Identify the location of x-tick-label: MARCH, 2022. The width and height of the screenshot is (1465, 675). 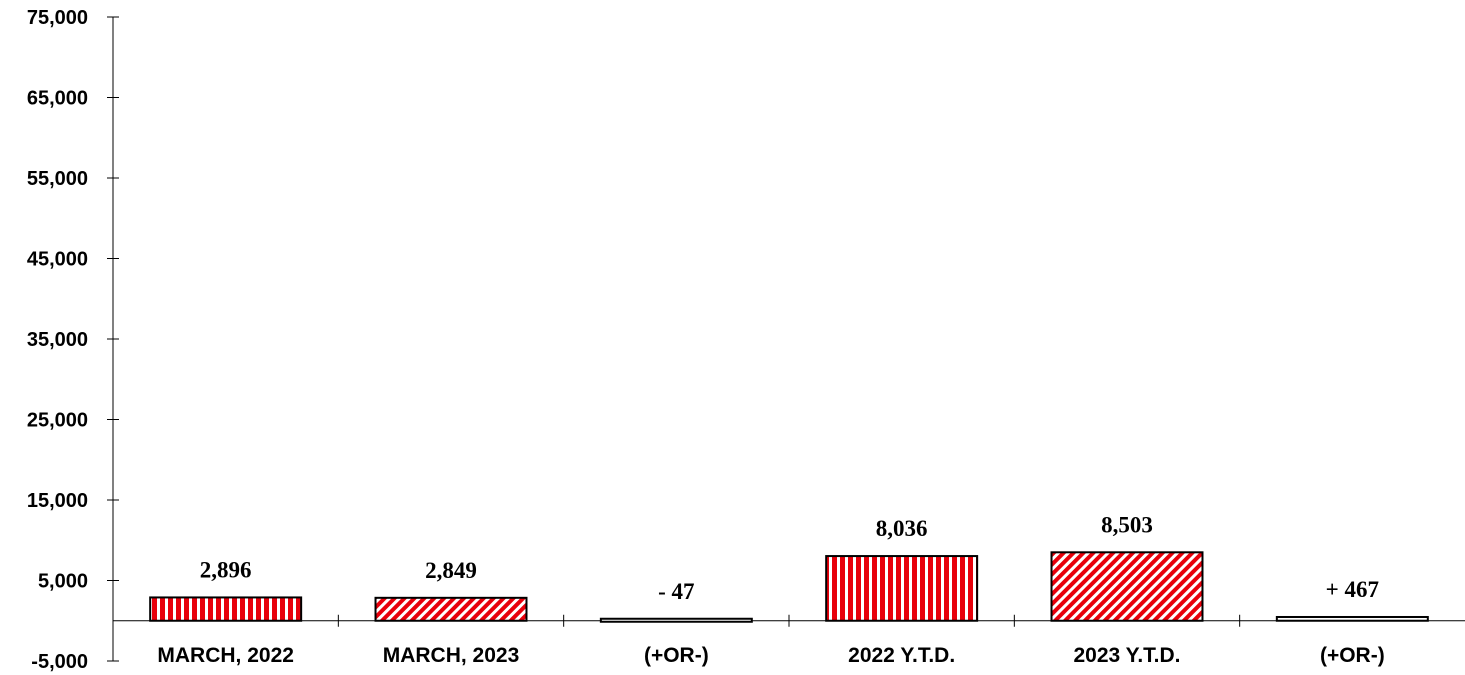
(225, 655).